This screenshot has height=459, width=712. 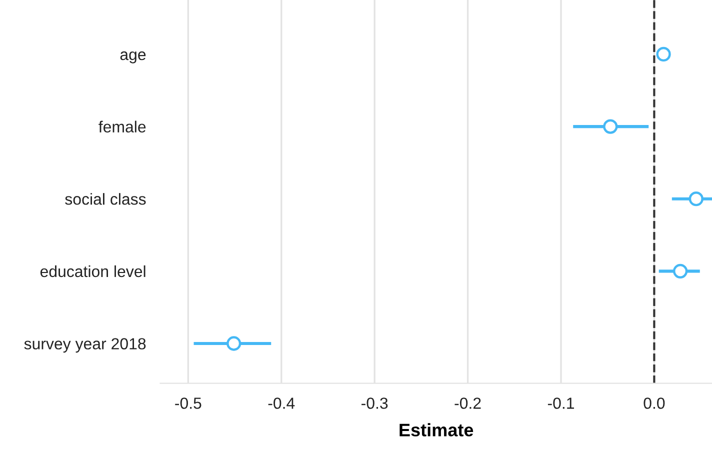 I want to click on x-axis-title: Estimate, so click(x=437, y=429).